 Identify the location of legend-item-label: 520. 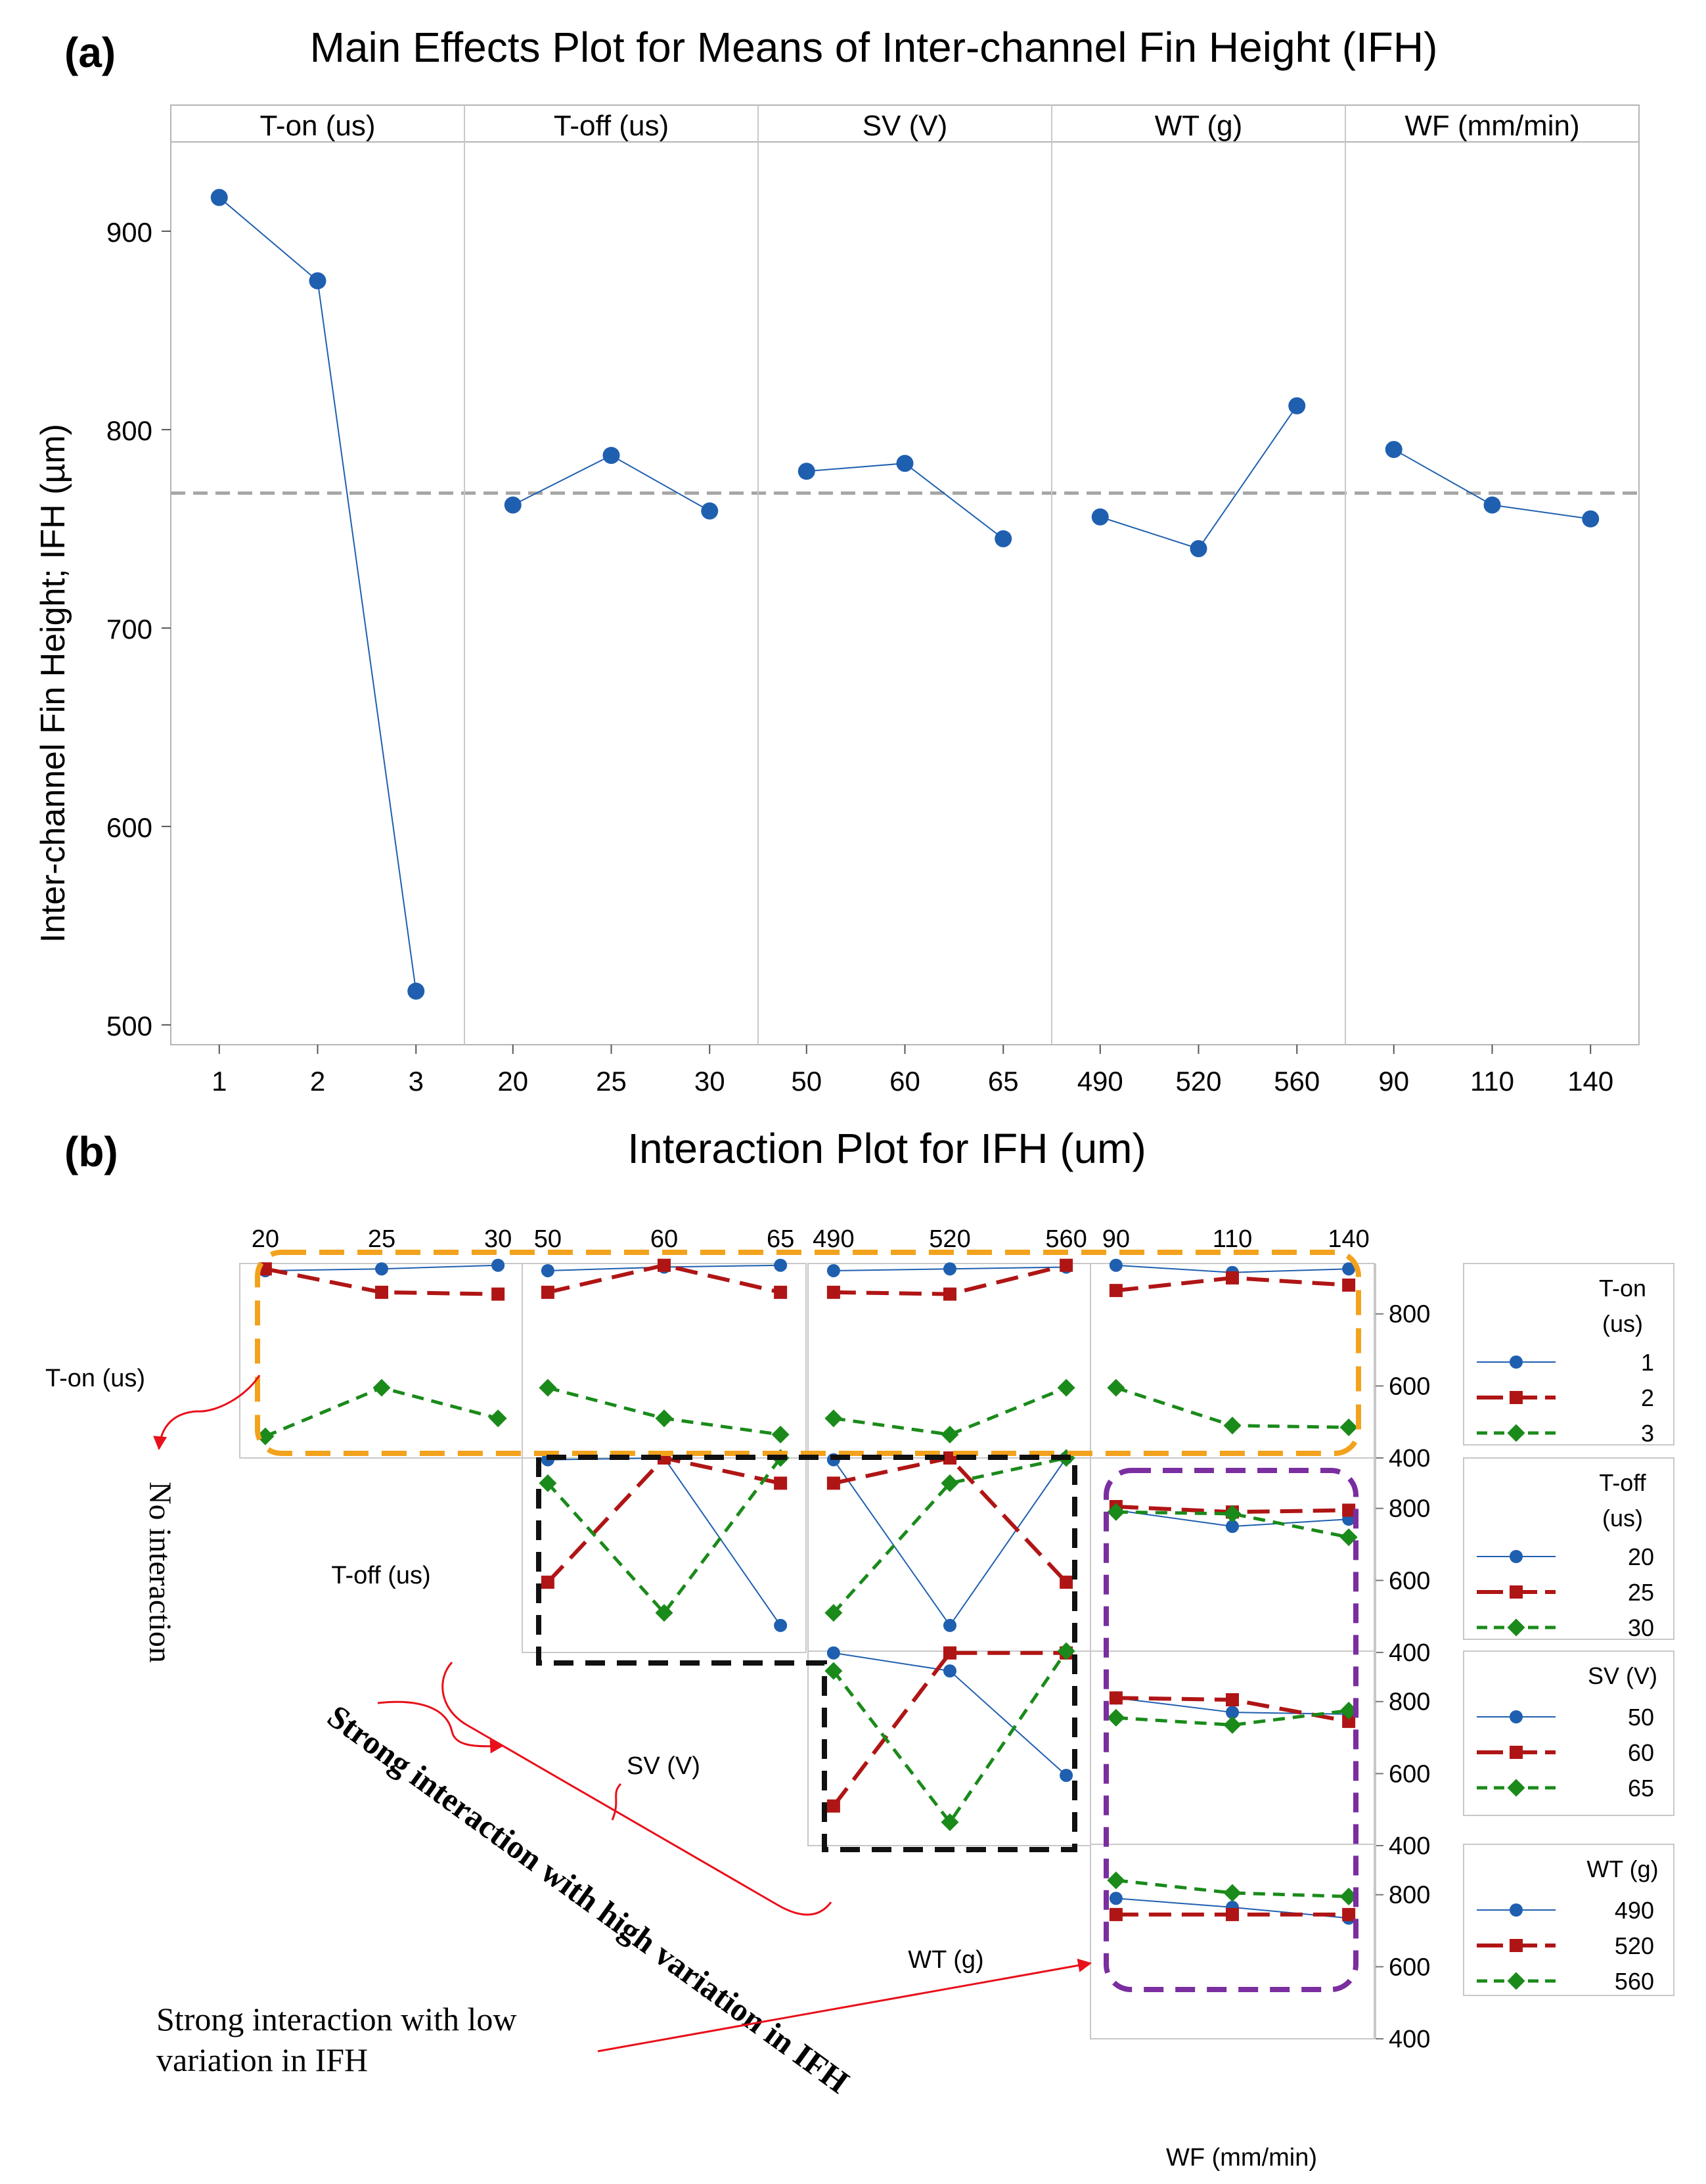
(1635, 1945).